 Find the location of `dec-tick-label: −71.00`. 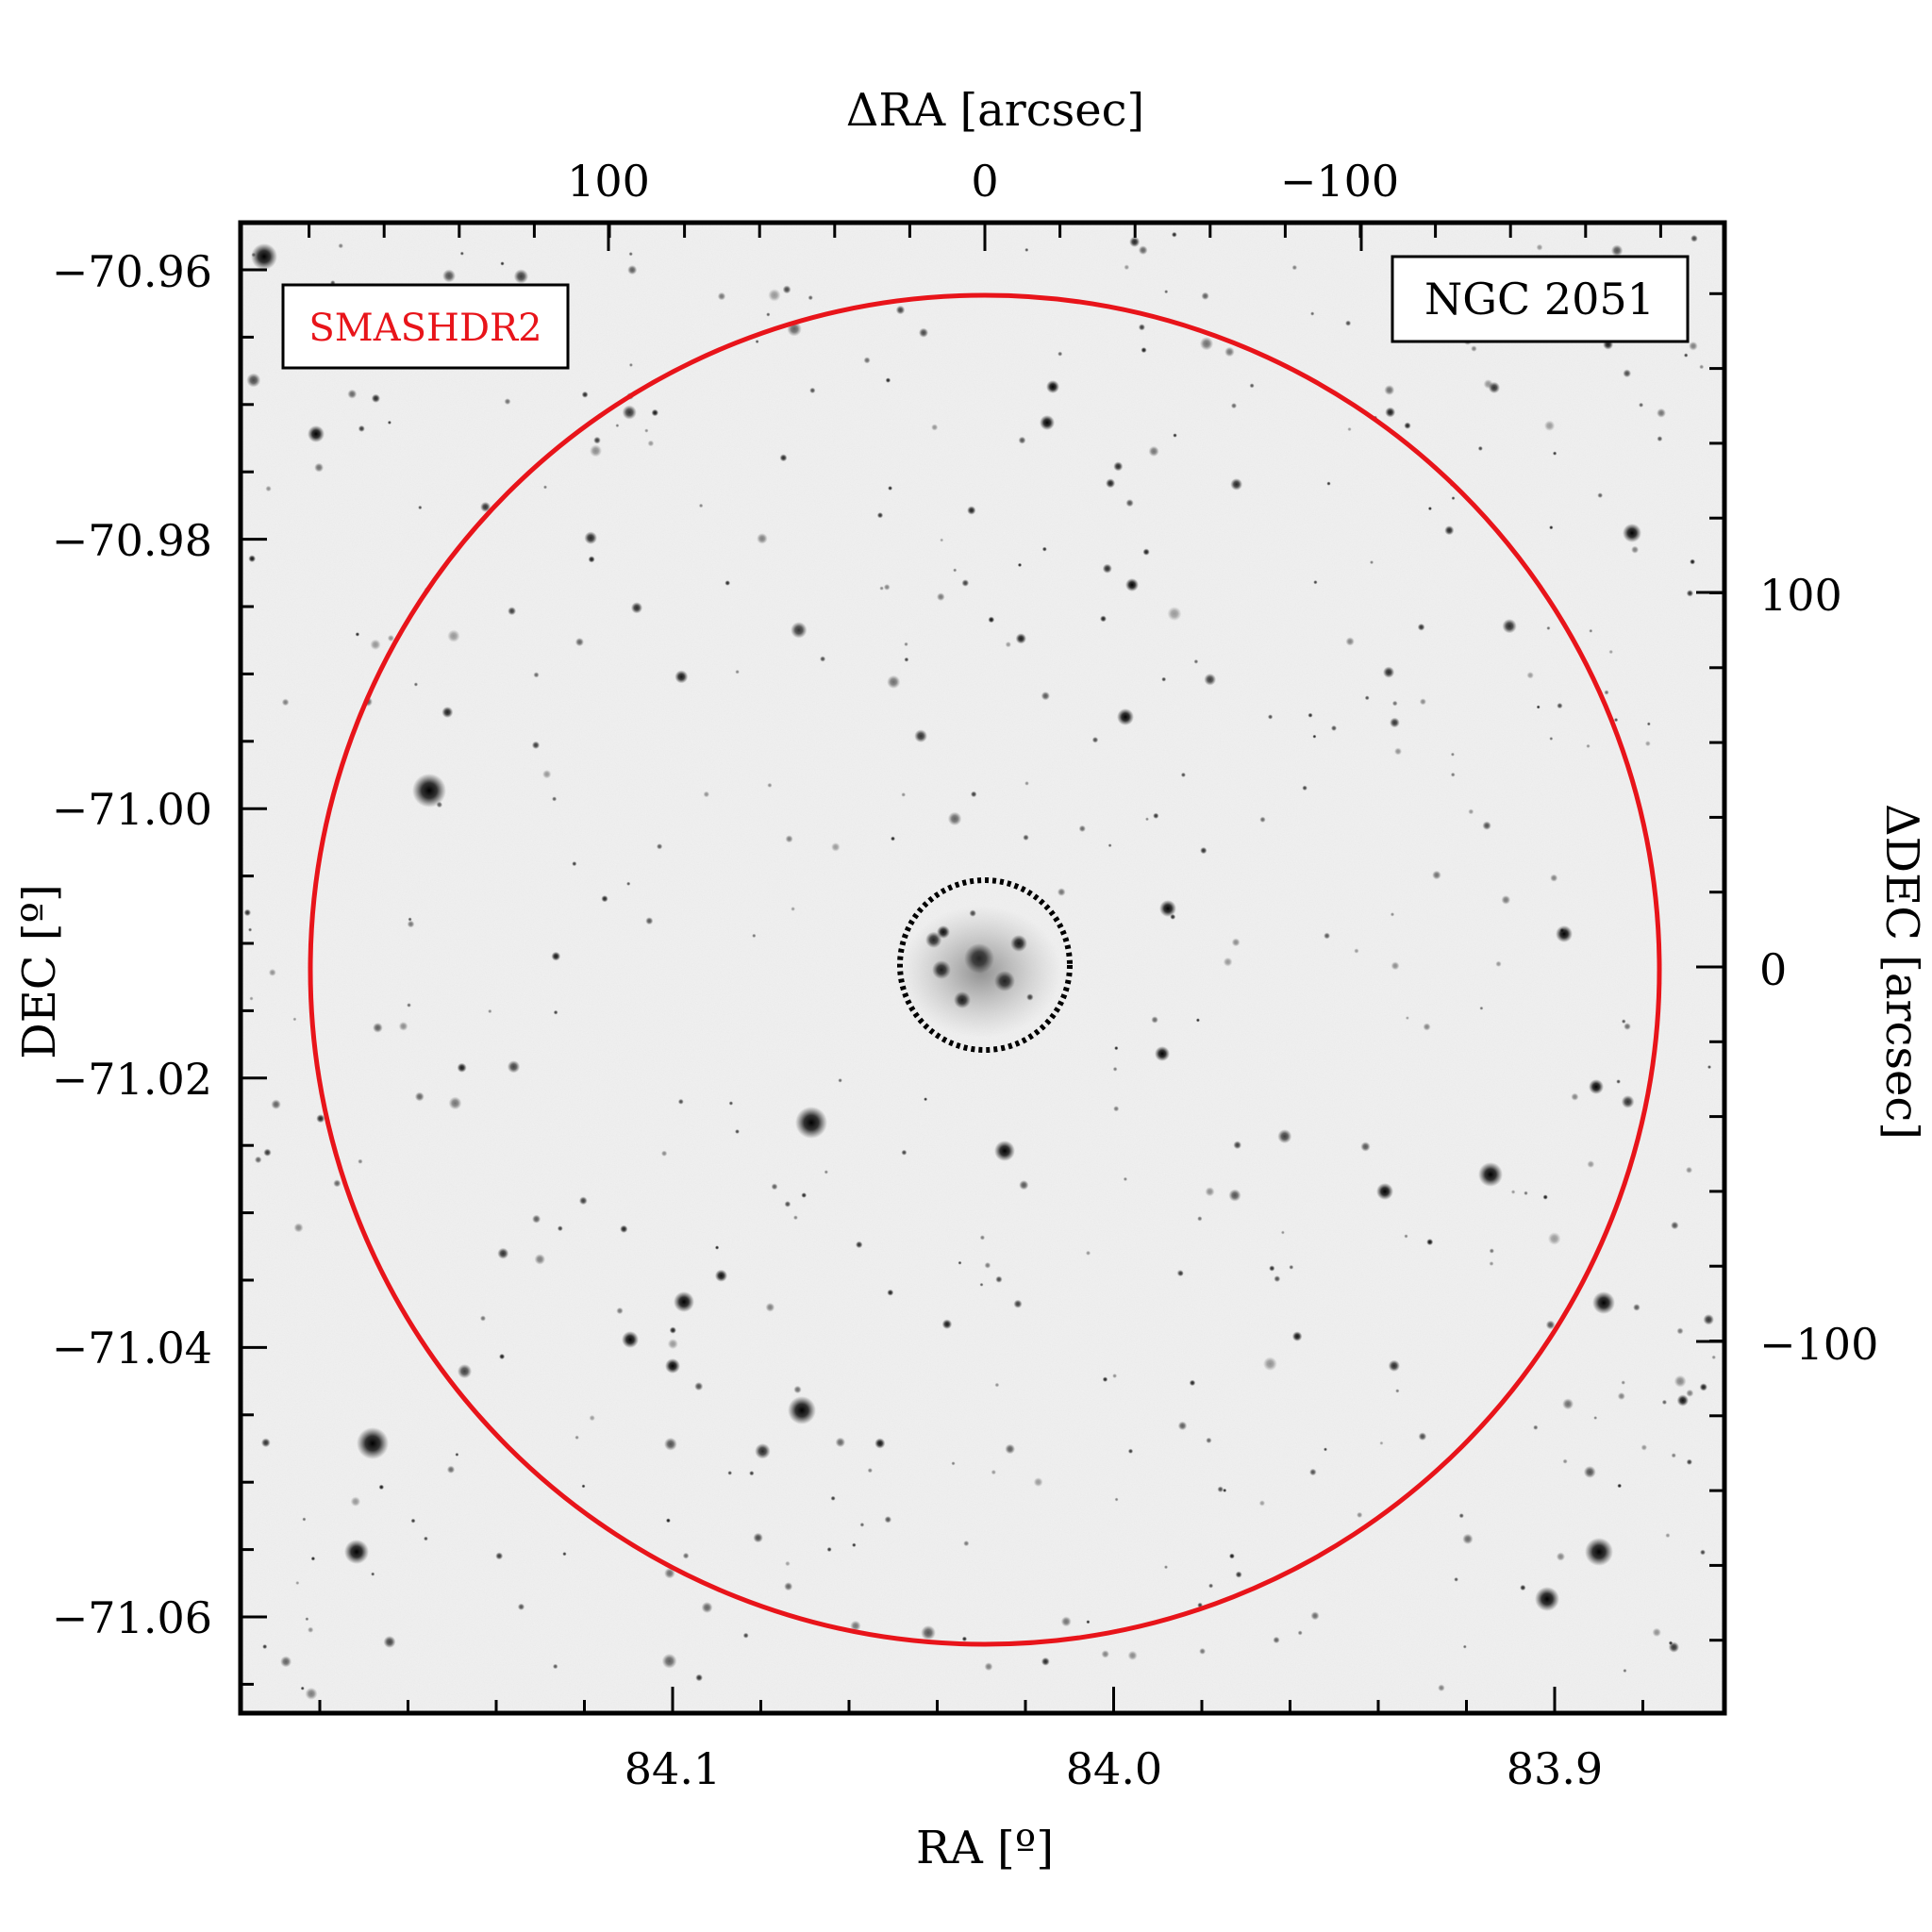

dec-tick-label: −71.00 is located at coordinates (132, 810).